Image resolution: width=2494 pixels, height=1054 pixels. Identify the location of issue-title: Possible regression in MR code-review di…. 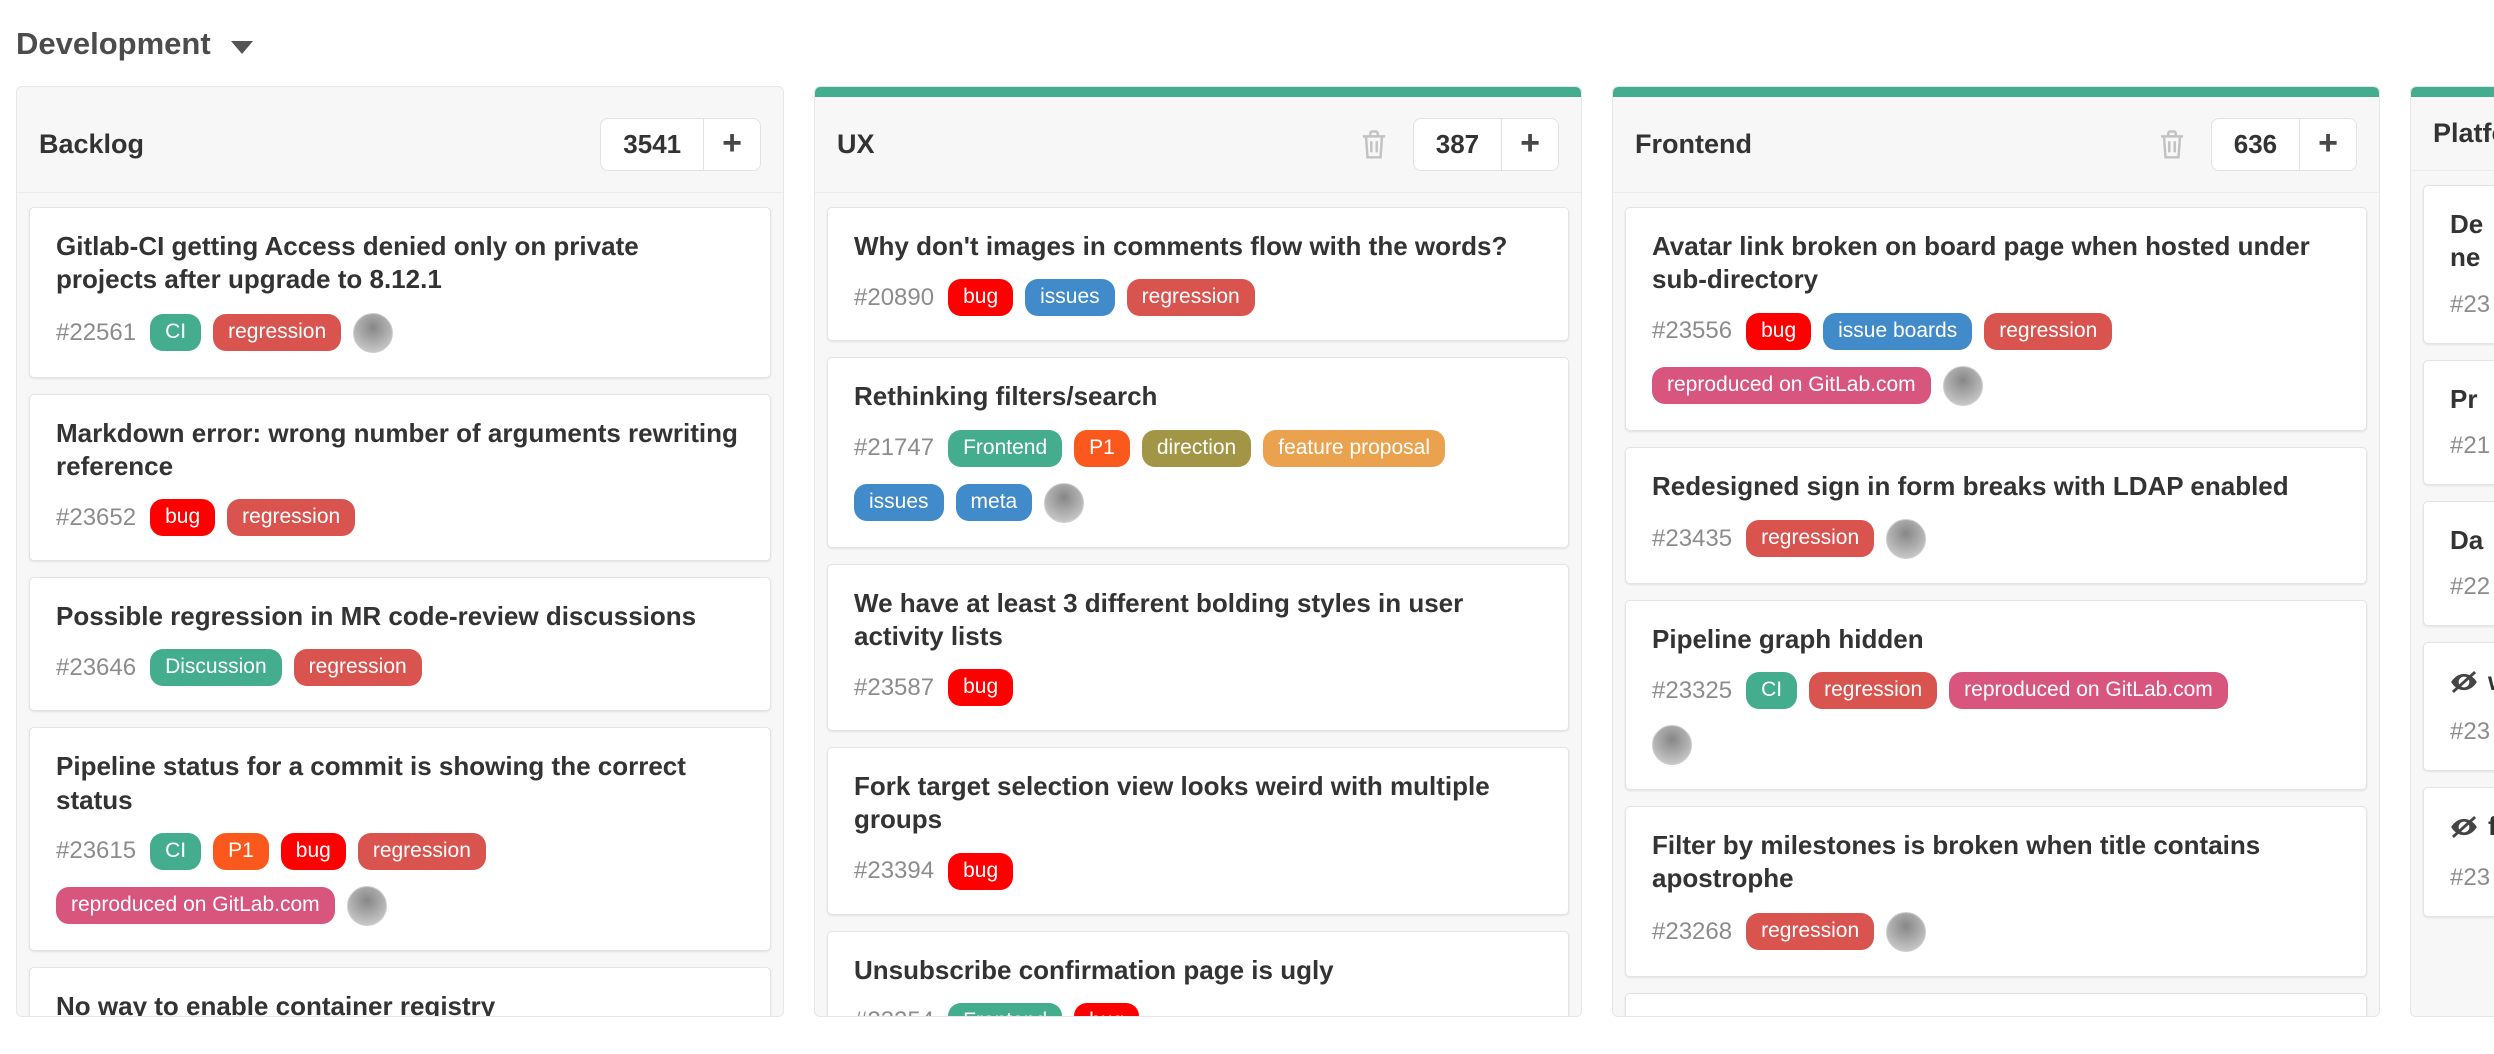
(400, 616).